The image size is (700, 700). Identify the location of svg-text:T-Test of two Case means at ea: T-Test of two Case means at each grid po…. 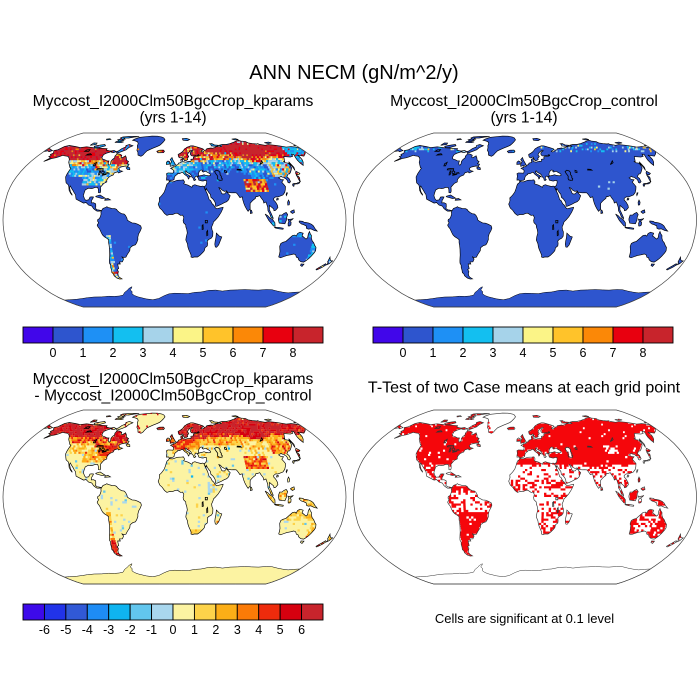
(524, 388).